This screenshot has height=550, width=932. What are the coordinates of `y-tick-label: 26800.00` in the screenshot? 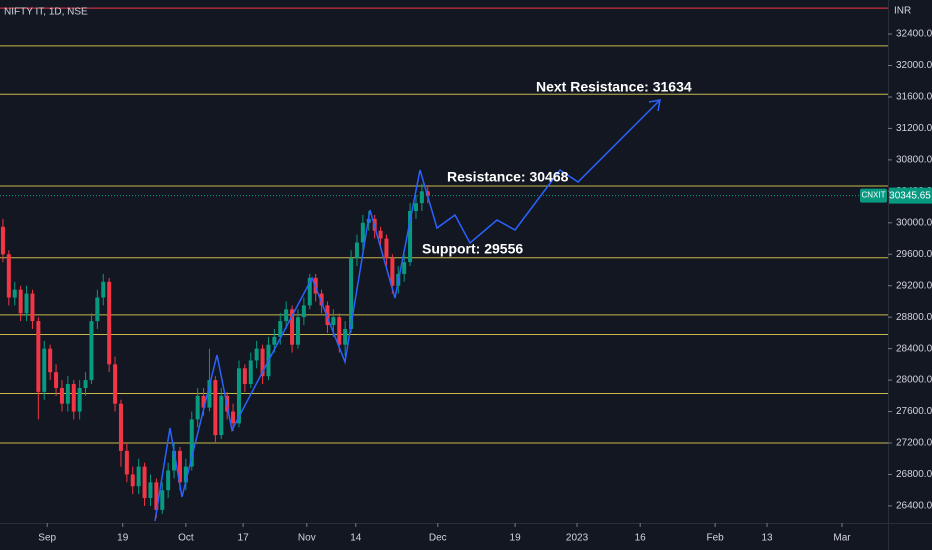 It's located at (914, 474).